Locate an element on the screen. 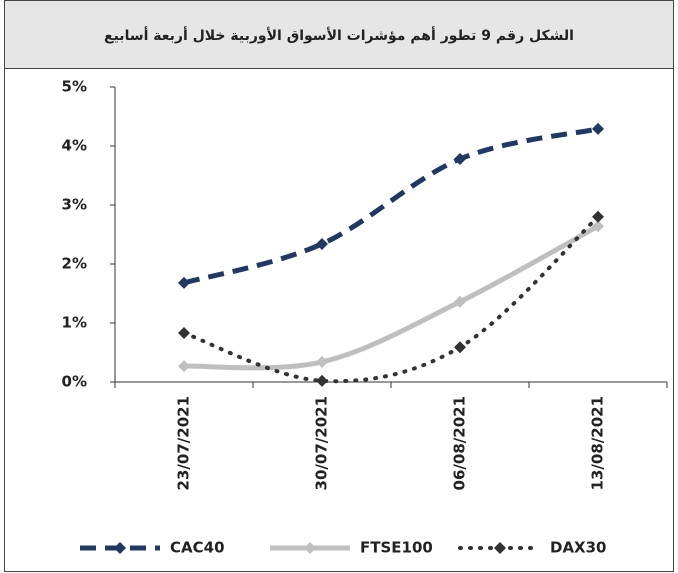 This screenshot has width=678, height=573. y-tick-label: 1% is located at coordinates (74, 323).